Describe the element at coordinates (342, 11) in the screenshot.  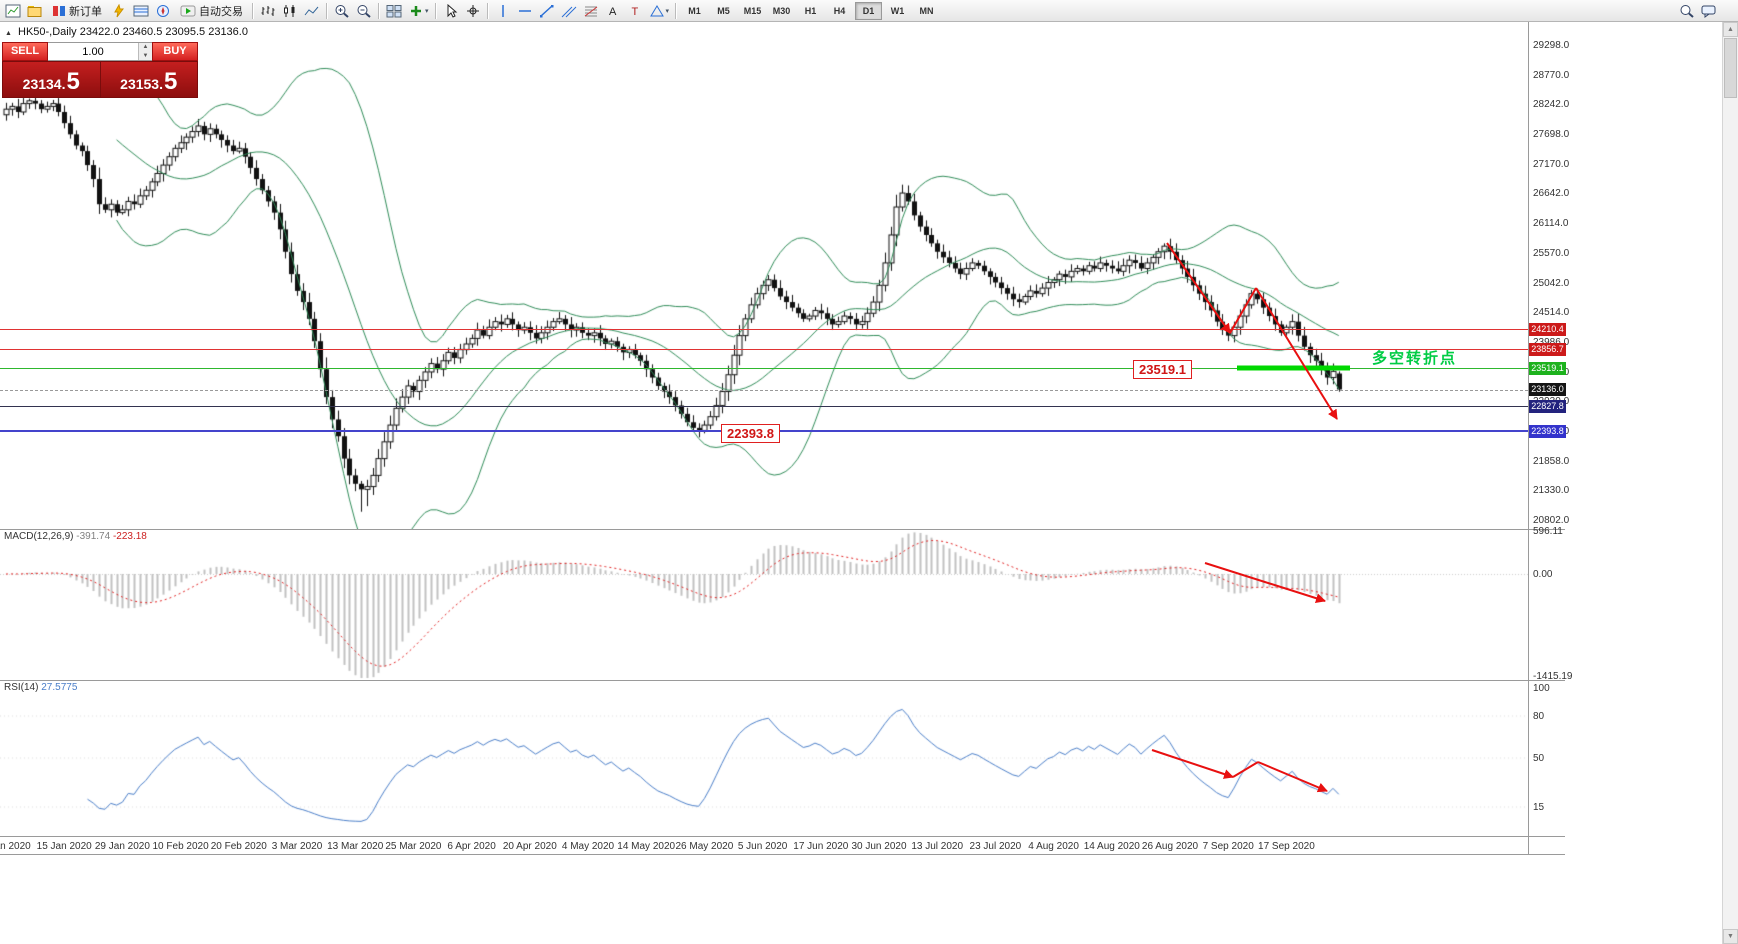
I see `zoom-in-button` at that location.